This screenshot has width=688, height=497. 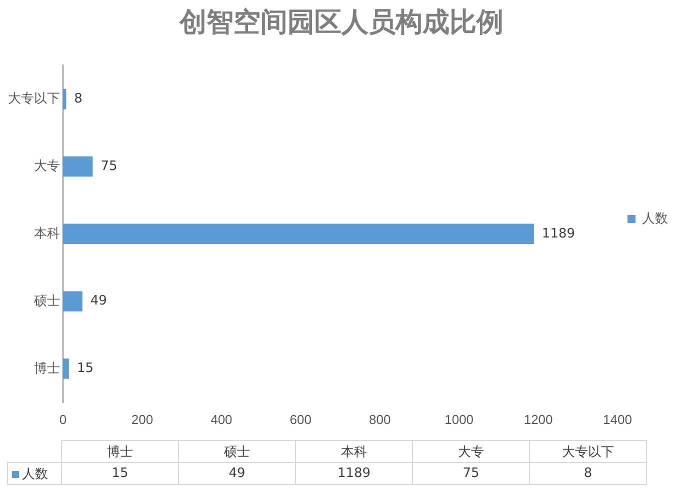 What do you see at coordinates (120, 451) in the screenshot?
I see `category-label: 博士` at bounding box center [120, 451].